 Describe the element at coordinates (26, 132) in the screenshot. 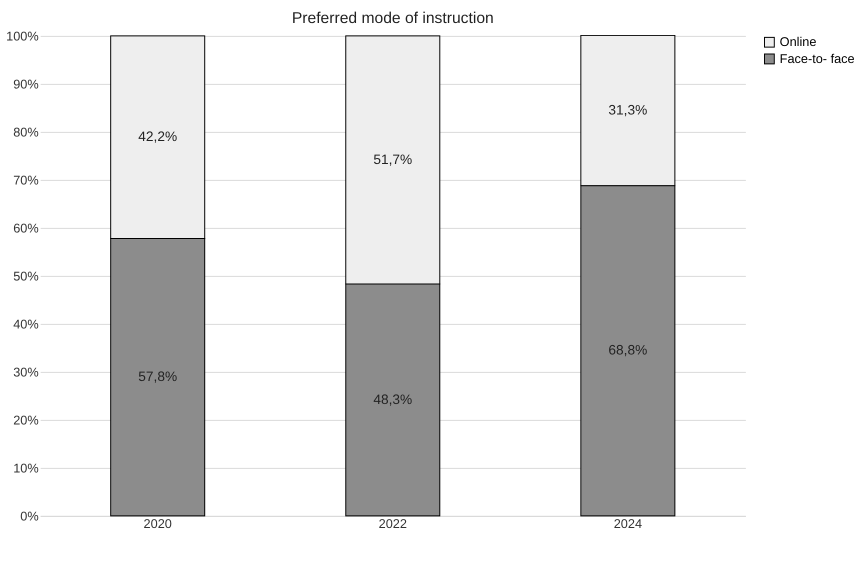

I see `y-tick-label: 80%` at that location.